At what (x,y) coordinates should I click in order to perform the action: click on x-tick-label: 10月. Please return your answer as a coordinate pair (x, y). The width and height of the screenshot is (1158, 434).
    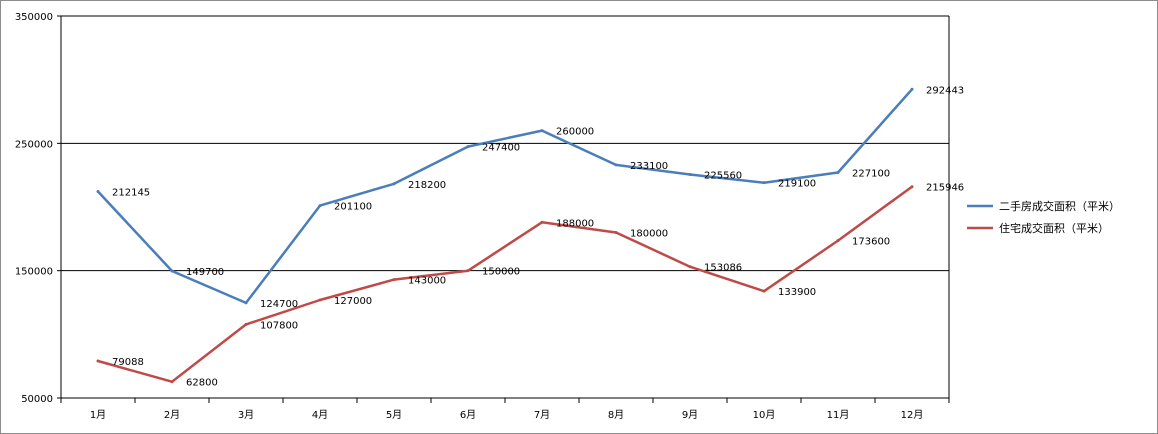
    Looking at the image, I should click on (764, 415).